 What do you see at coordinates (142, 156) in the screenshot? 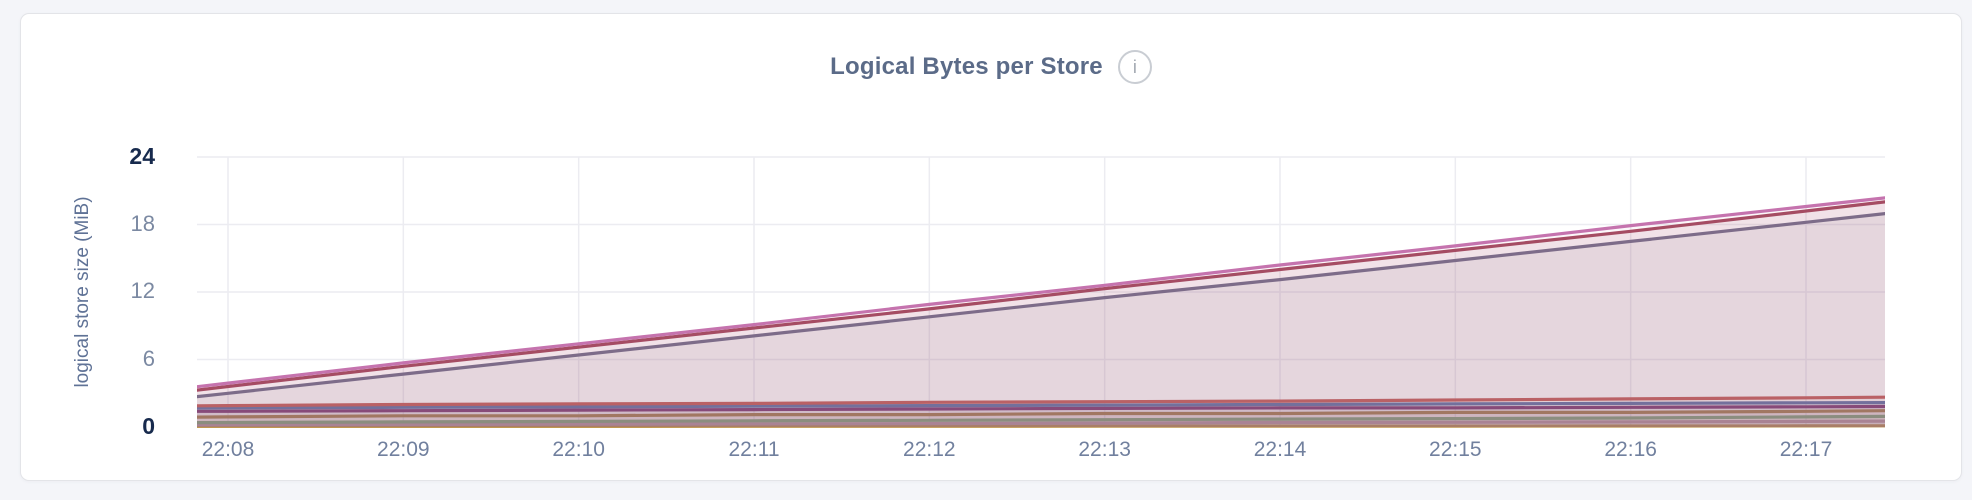
I see `y-tick-label: 24` at bounding box center [142, 156].